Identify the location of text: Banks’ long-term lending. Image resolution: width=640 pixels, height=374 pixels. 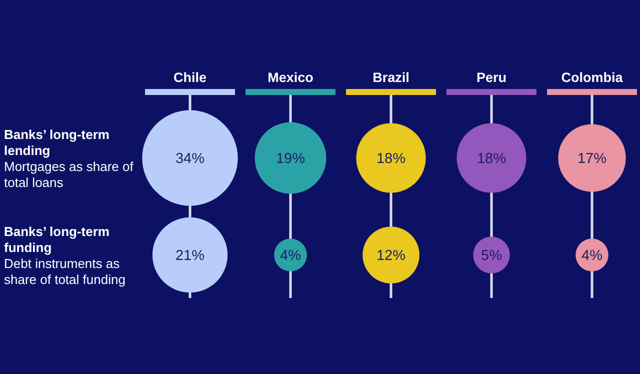
(57, 142).